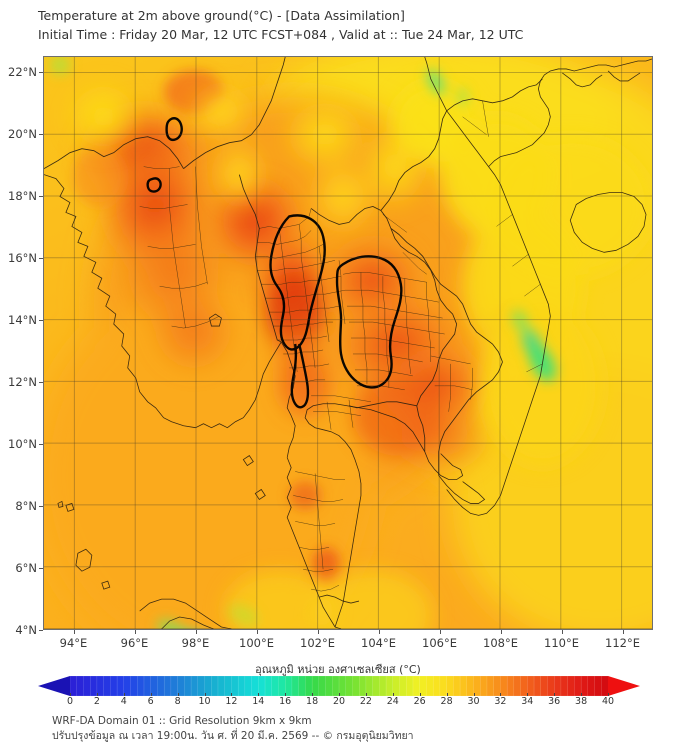  I want to click on y-tick-label: 12°N, so click(22, 381).